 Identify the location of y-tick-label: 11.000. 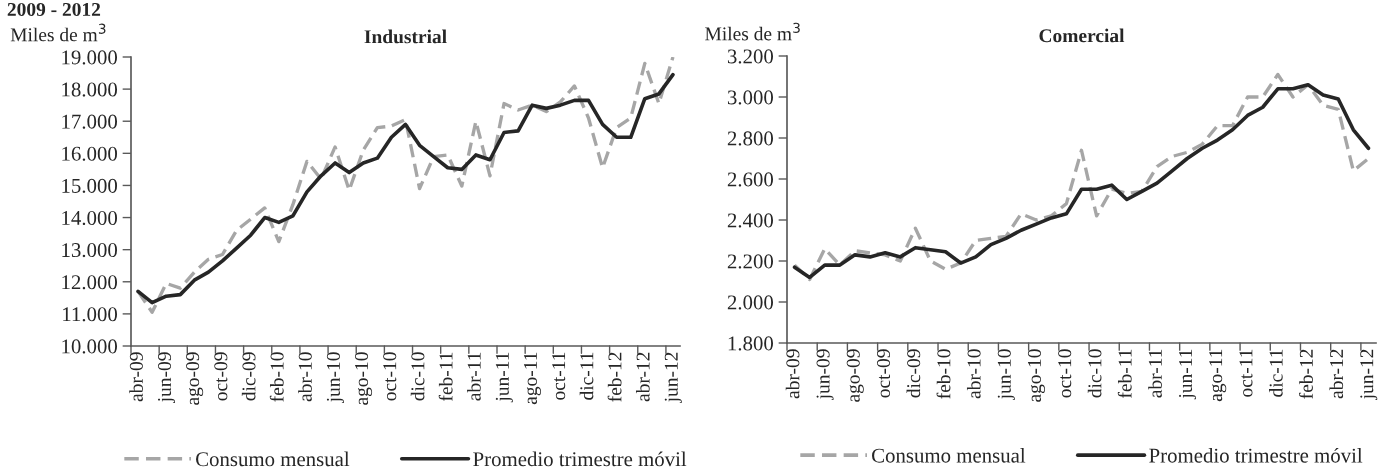
(90, 314).